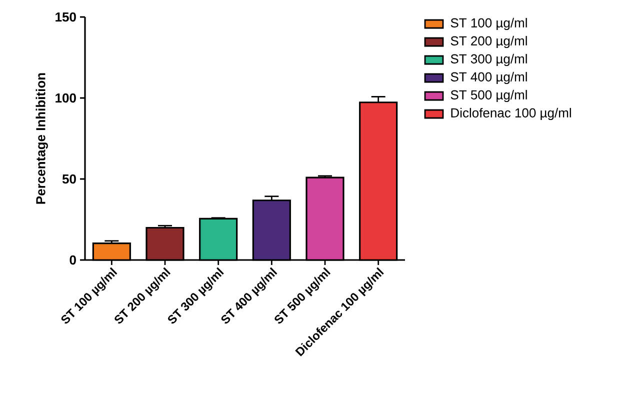 Image resolution: width=632 pixels, height=401 pixels. What do you see at coordinates (488, 96) in the screenshot?
I see `legend-label: ST 500 µg/ml` at bounding box center [488, 96].